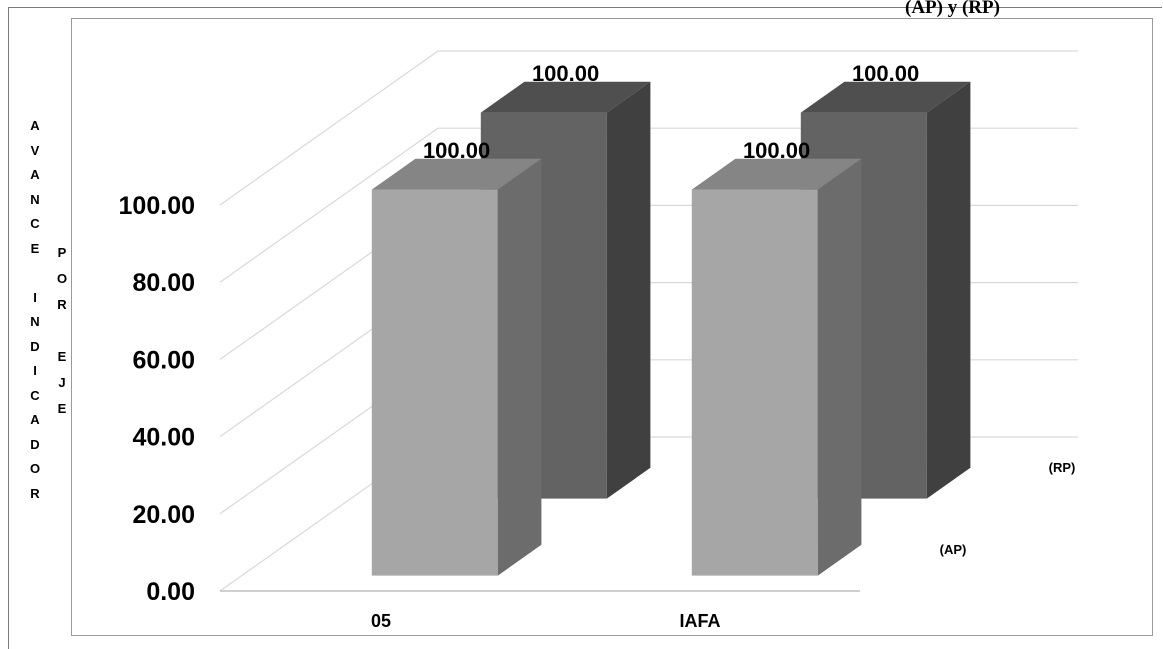  Describe the element at coordinates (952, 9) in the screenshot. I see `header-title-fragment: (AP) y (RP)` at that location.